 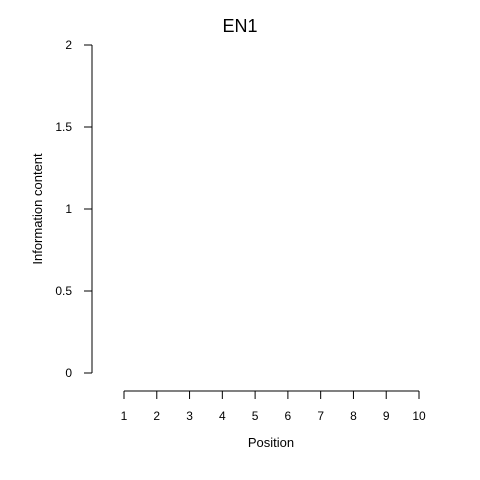 I want to click on x-axis-title: Position, so click(x=271, y=442).